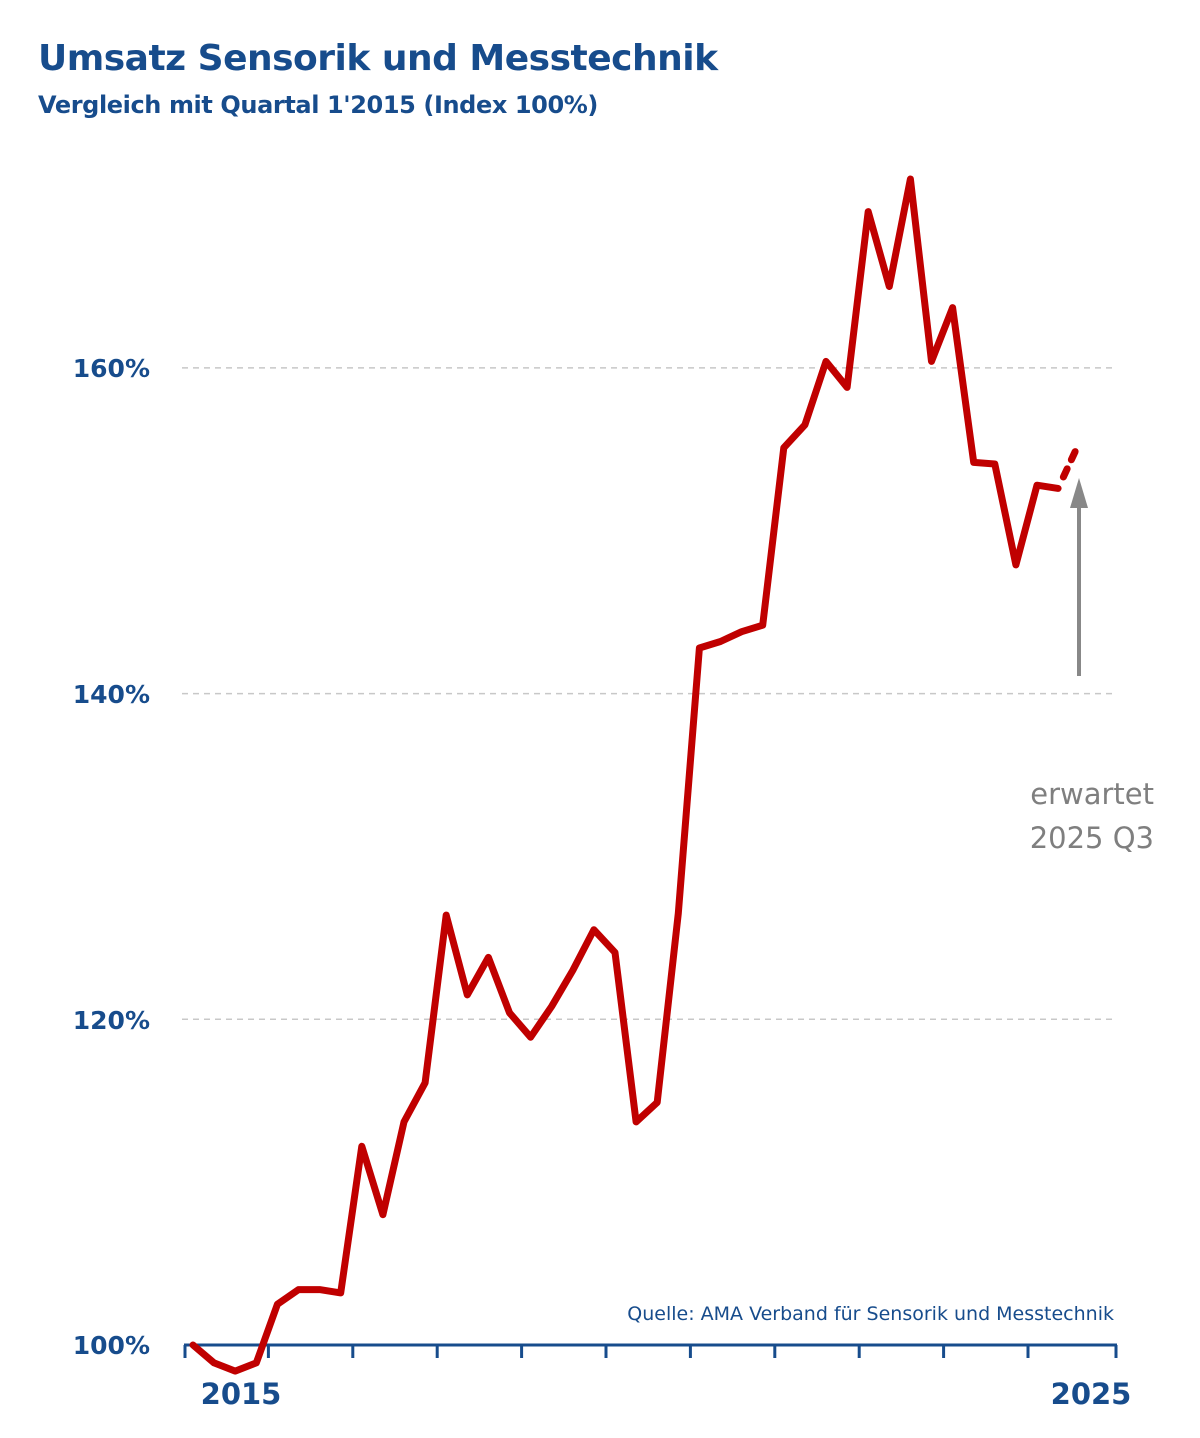  What do you see at coordinates (111, 368) in the screenshot?
I see `y-tick-label-160: 160%` at bounding box center [111, 368].